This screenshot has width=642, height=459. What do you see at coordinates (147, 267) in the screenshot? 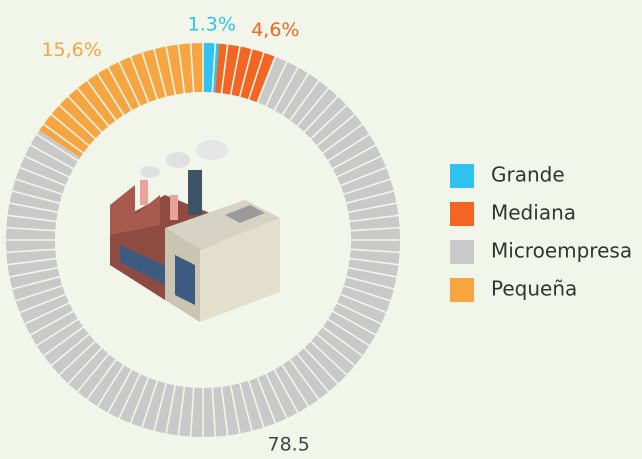
I see `factory-windows` at bounding box center [147, 267].